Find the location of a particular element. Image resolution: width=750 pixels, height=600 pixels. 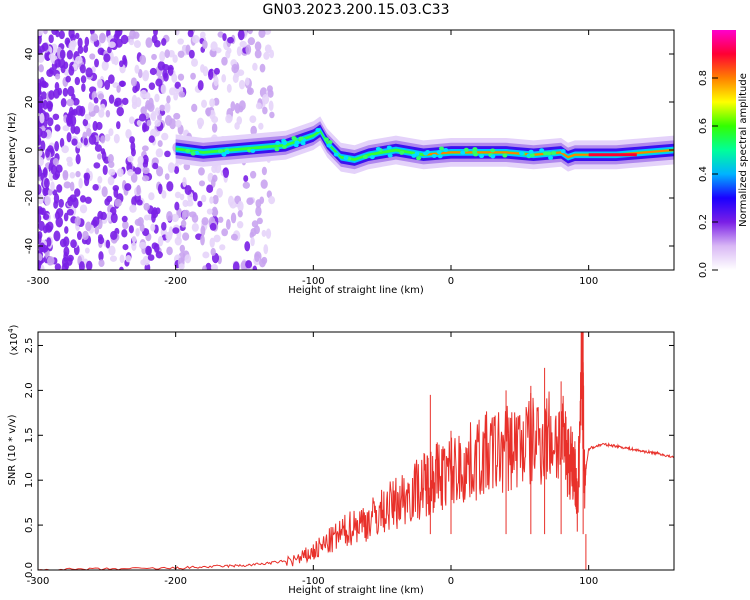

snr-x-label: Height of straight line (km) is located at coordinates (356, 590).